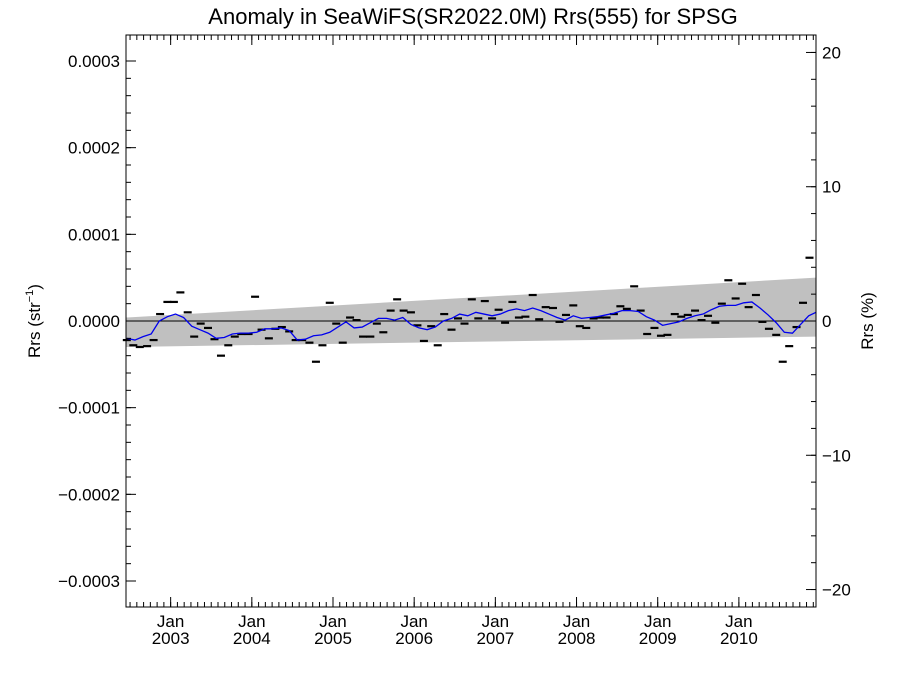 This screenshot has width=900, height=675. I want to click on x-axis-year-label: 2005, so click(333, 638).